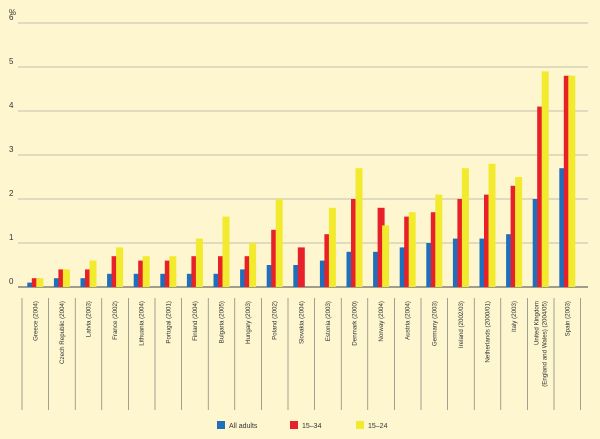 The image size is (600, 439). What do you see at coordinates (11, 61) in the screenshot?
I see `y-tick-label: 5` at bounding box center [11, 61].